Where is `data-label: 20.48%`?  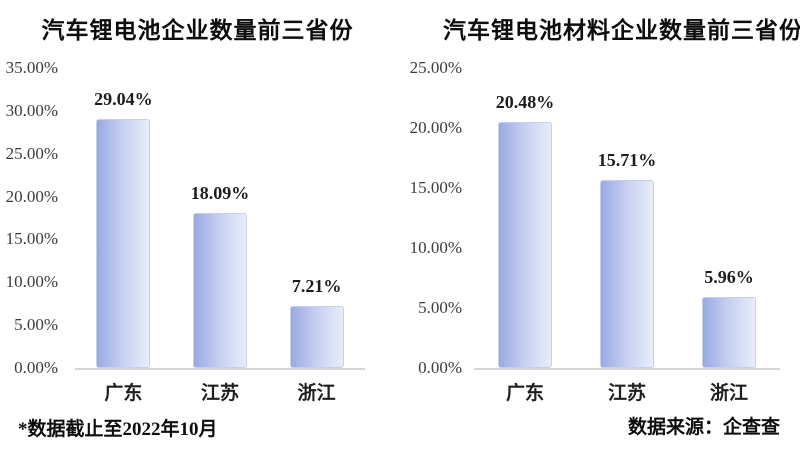 data-label: 20.48% is located at coordinates (525, 102).